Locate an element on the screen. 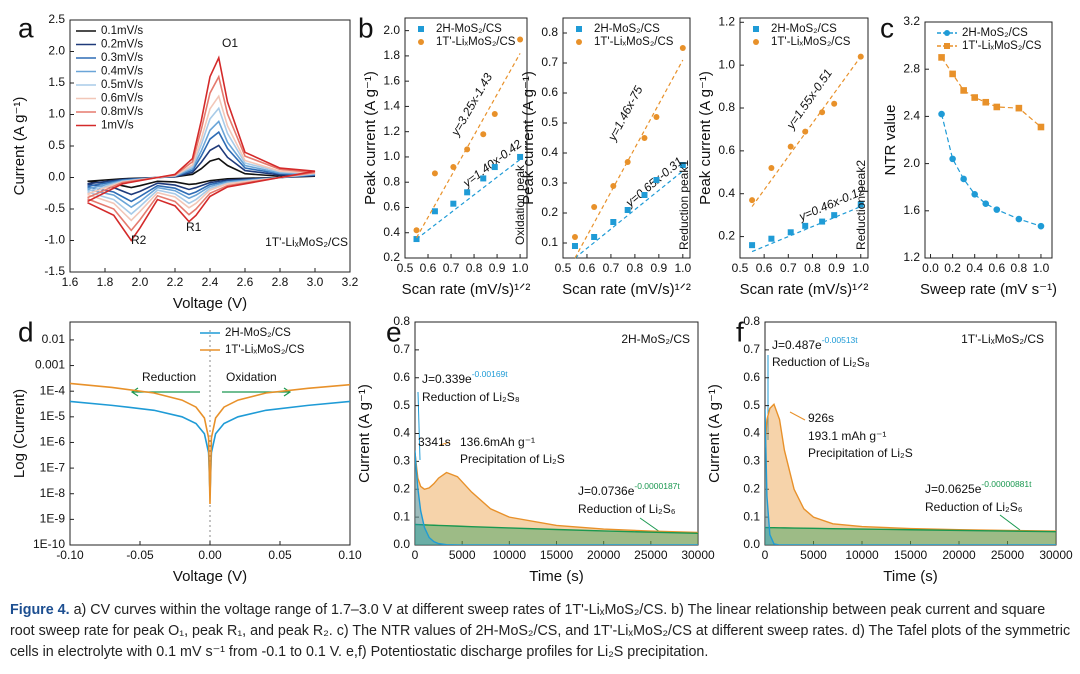  x-tick-label: 0.7 is located at coordinates (611, 268).